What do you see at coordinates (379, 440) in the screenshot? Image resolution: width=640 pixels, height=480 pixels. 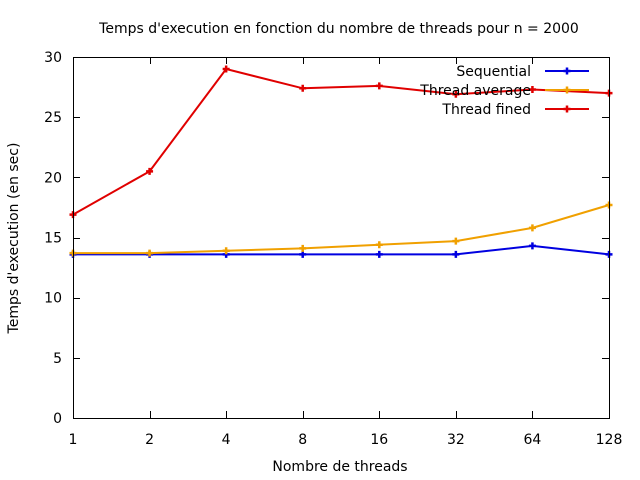 I see `x-tick-label: 16` at bounding box center [379, 440].